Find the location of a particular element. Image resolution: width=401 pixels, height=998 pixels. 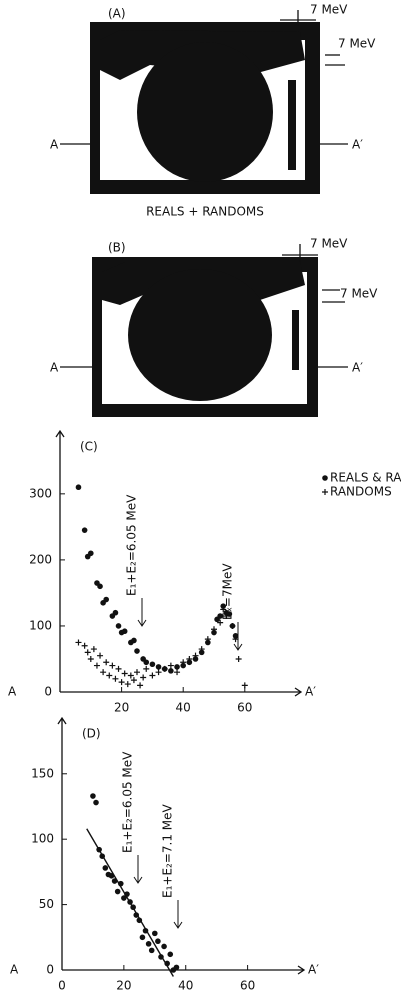

caption: REALS + RANDOMS is located at coordinates (205, 212).